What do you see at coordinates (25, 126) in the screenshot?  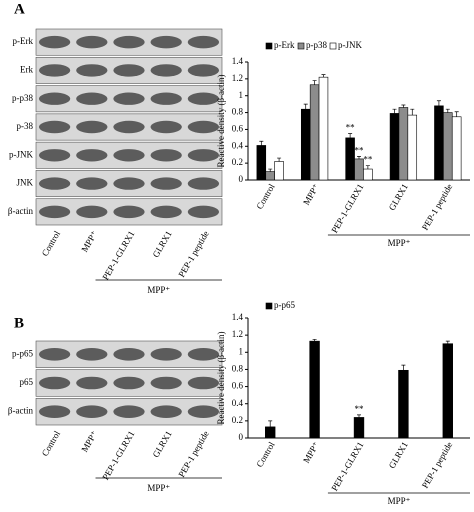 I see `row-label: p-38` at bounding box center [25, 126].